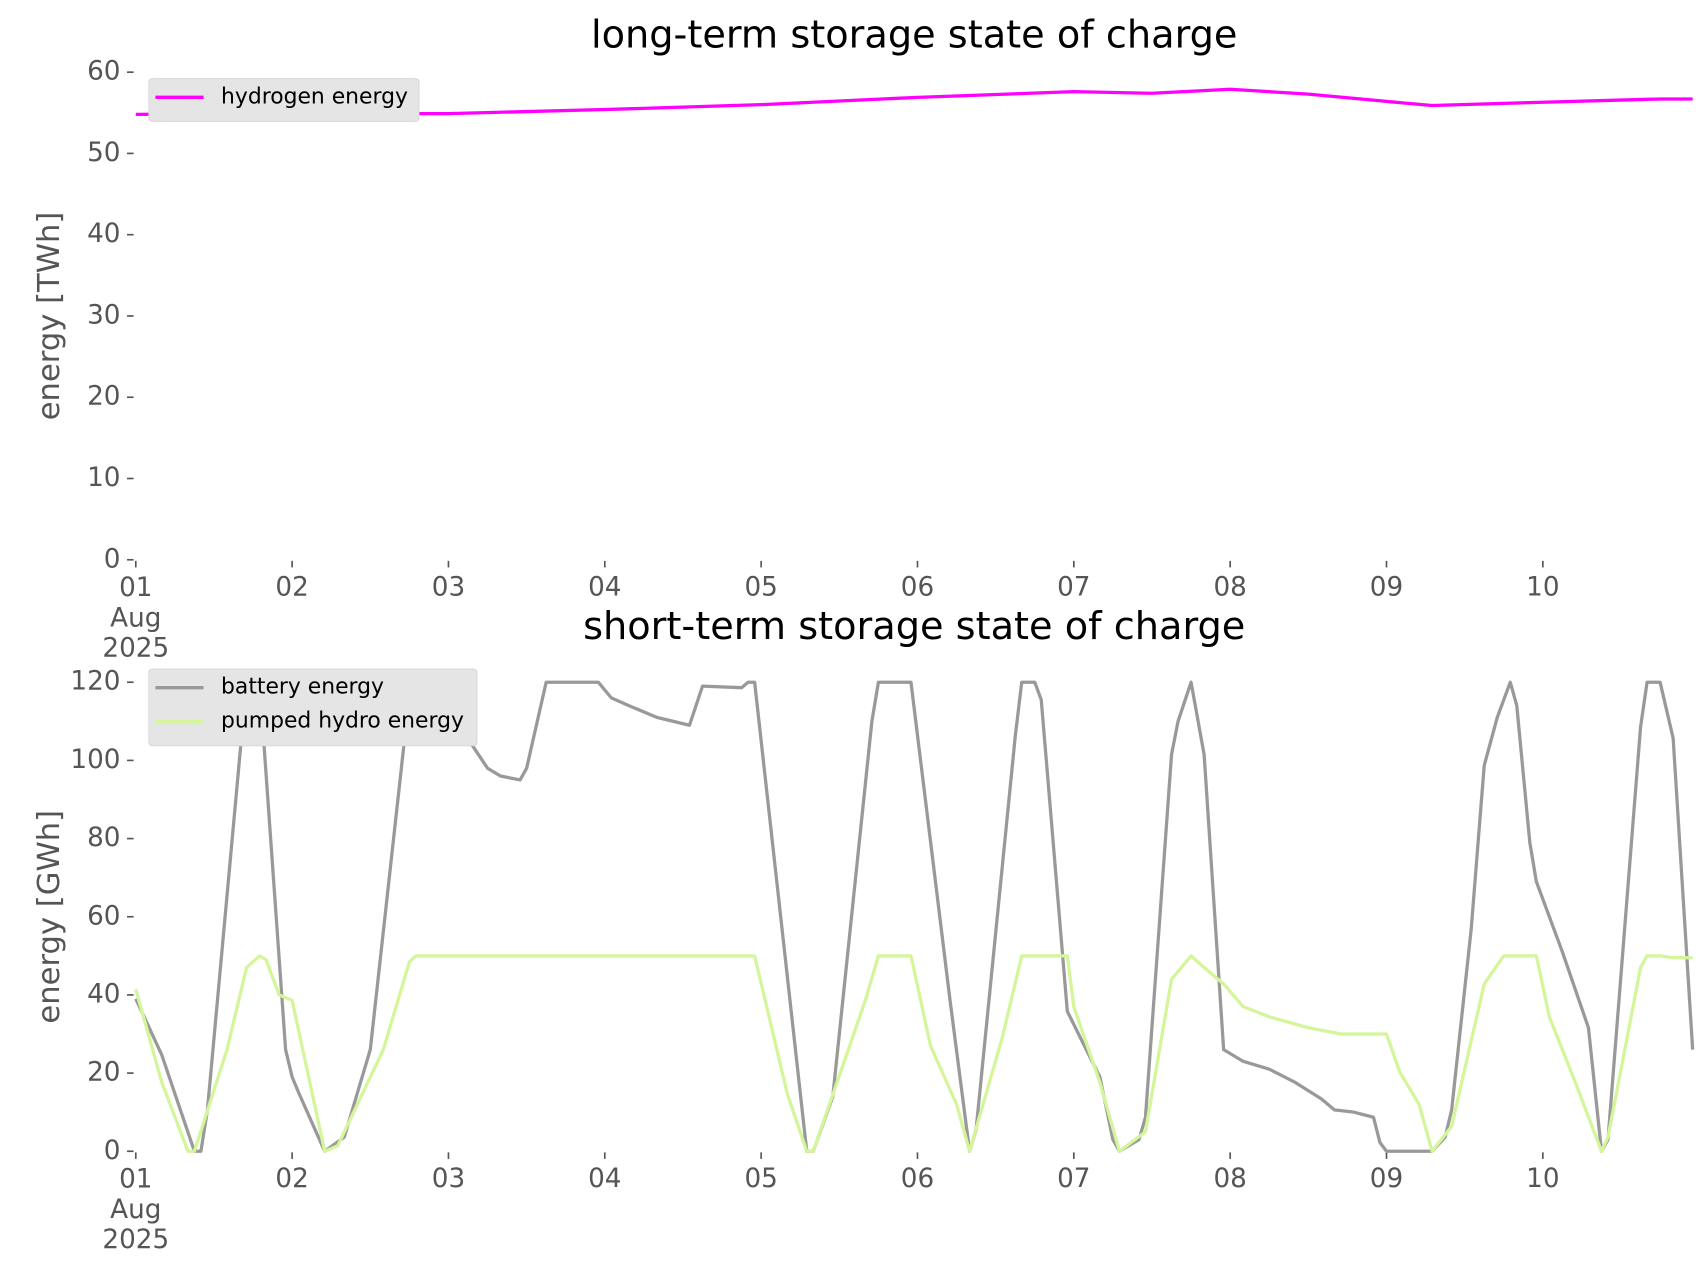  I want to click on y-tick-label: 50, so click(103, 153).